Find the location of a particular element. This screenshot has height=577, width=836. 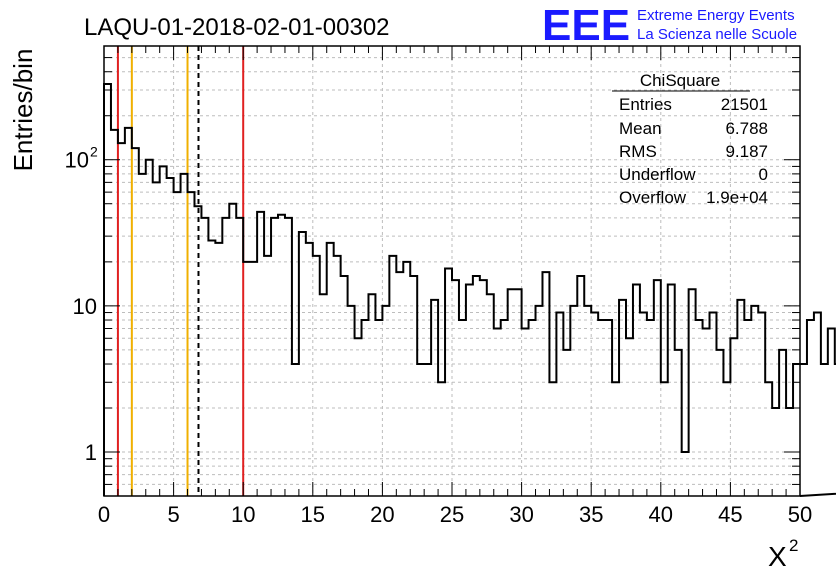

x-tick-label: 40 is located at coordinates (661, 514).